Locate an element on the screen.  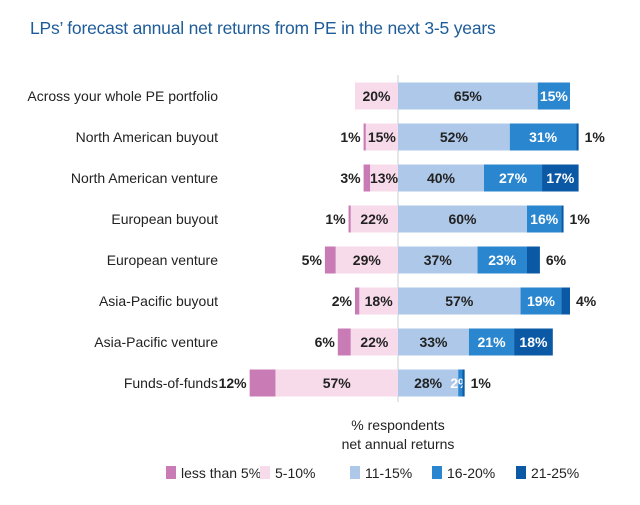
data-label: 33% is located at coordinates (433, 342).